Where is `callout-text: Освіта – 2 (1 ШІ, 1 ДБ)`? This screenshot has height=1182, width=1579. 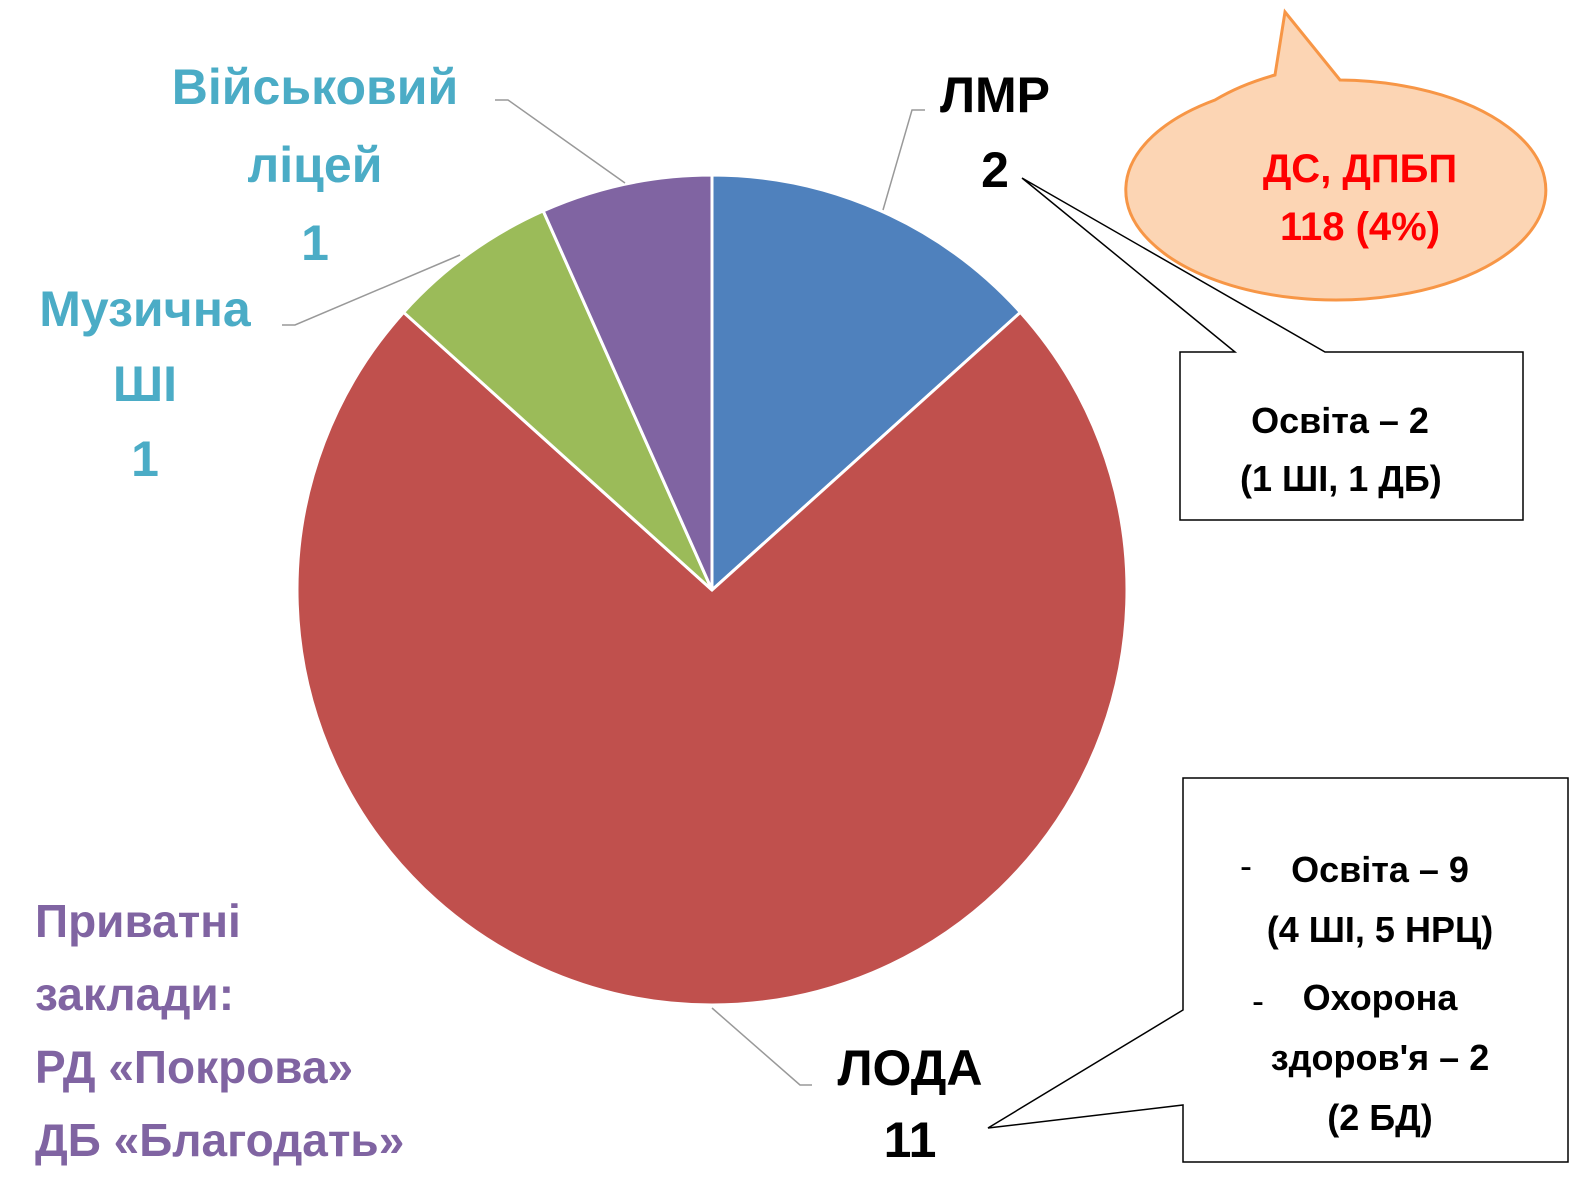 callout-text: Освіта – 2 (1 ШІ, 1 ДБ) is located at coordinates (1341, 450).